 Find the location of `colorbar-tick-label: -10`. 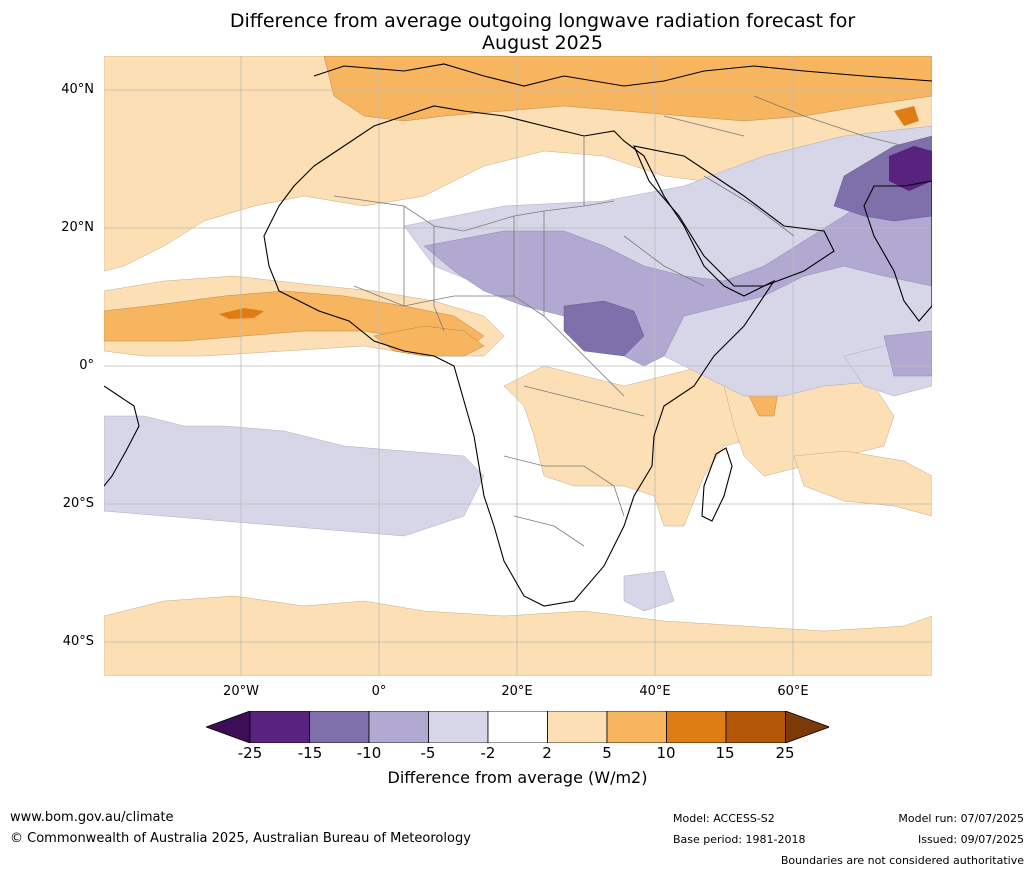

colorbar-tick-label: -10 is located at coordinates (369, 753).